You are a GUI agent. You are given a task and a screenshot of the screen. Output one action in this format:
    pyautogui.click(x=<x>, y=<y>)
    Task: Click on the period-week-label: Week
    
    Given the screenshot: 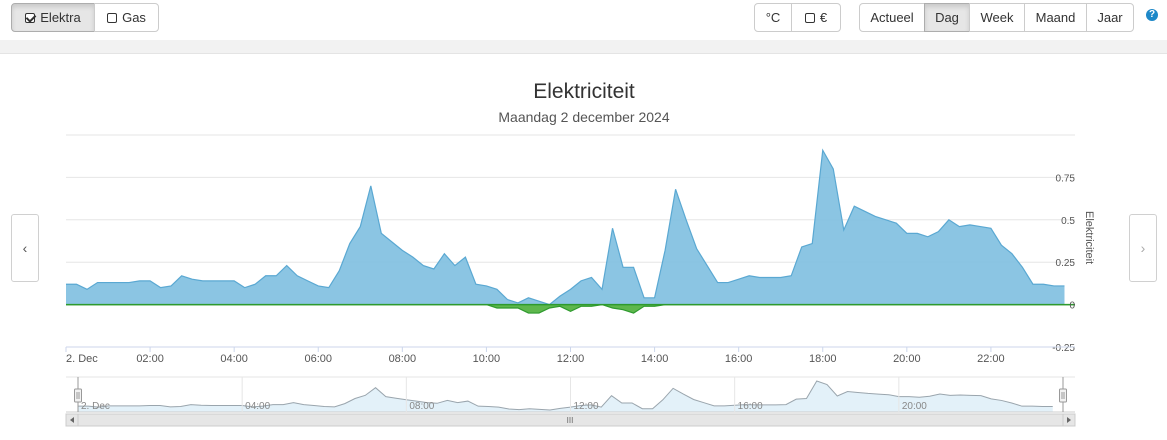 What is the action you would take?
    pyautogui.click(x=997, y=17)
    